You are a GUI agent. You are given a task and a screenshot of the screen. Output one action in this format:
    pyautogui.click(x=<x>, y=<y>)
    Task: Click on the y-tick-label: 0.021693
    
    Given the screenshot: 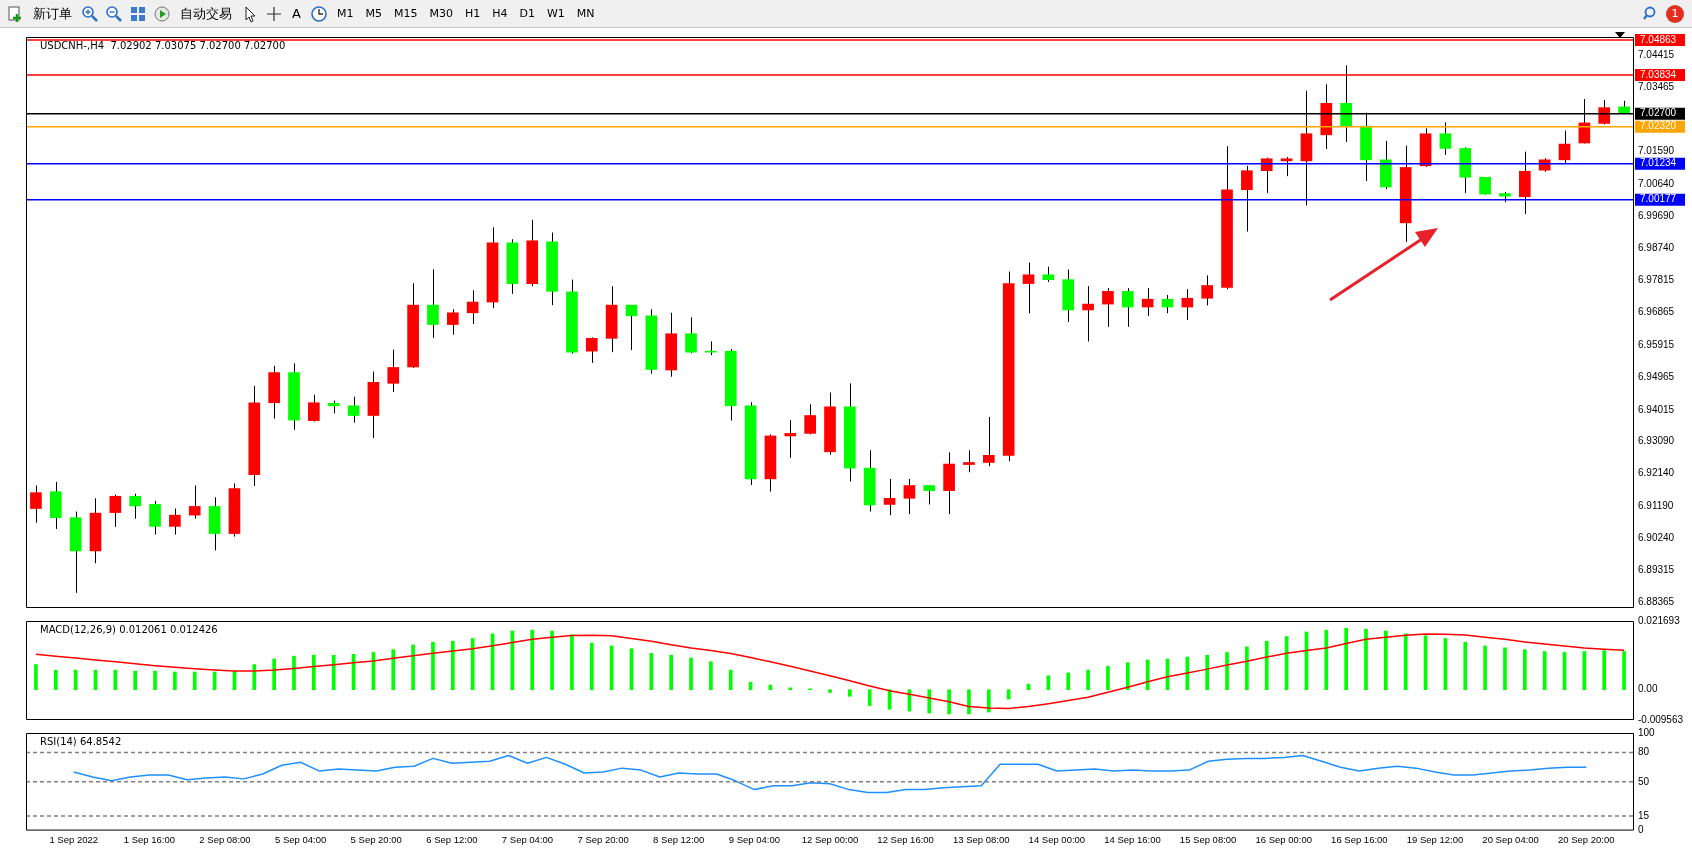 What is the action you would take?
    pyautogui.click(x=1659, y=620)
    